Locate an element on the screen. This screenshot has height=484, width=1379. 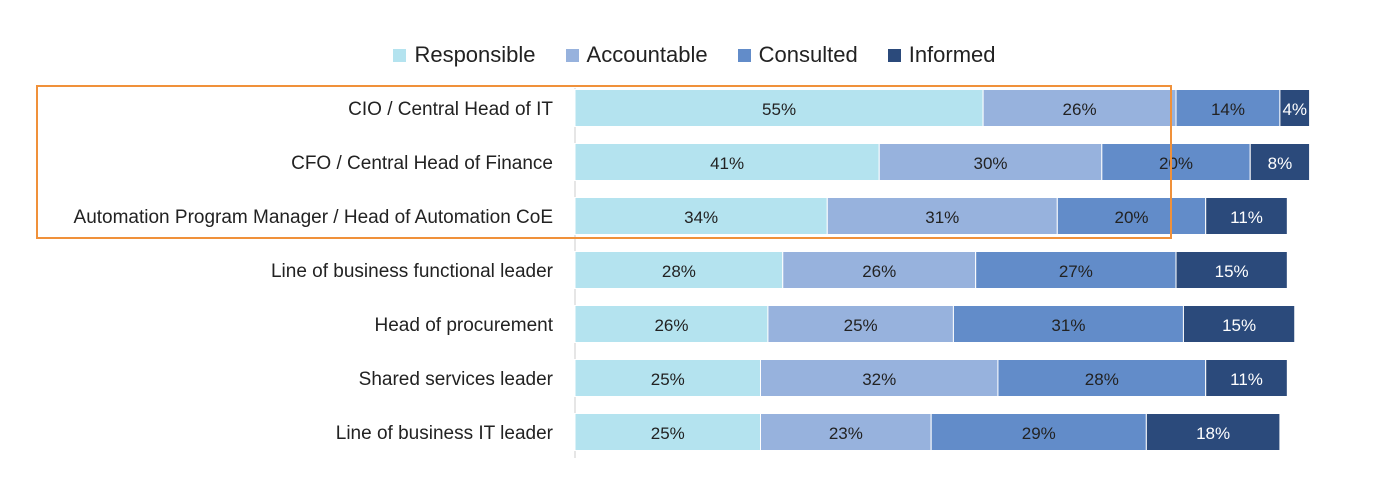
data-label: 4% is located at coordinates (1294, 109).